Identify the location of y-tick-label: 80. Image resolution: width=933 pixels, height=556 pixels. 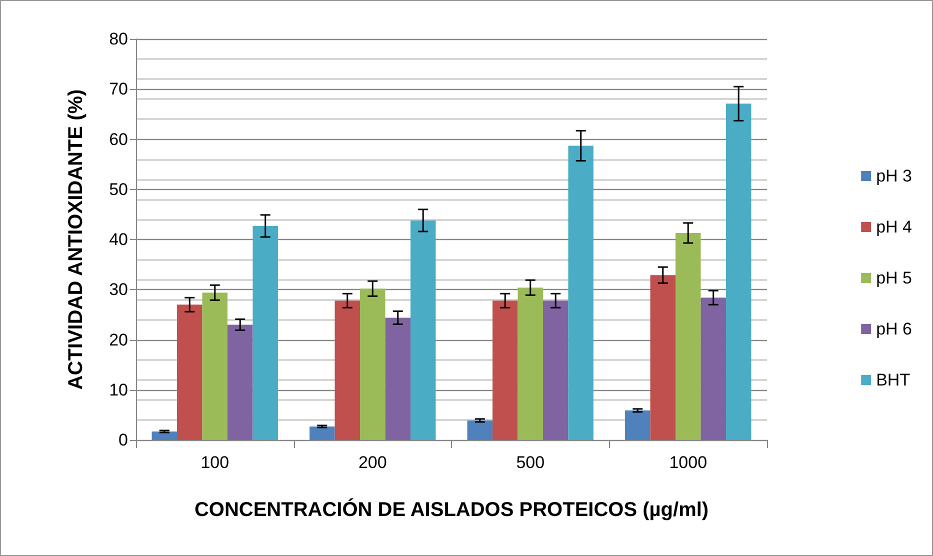
(118, 39).